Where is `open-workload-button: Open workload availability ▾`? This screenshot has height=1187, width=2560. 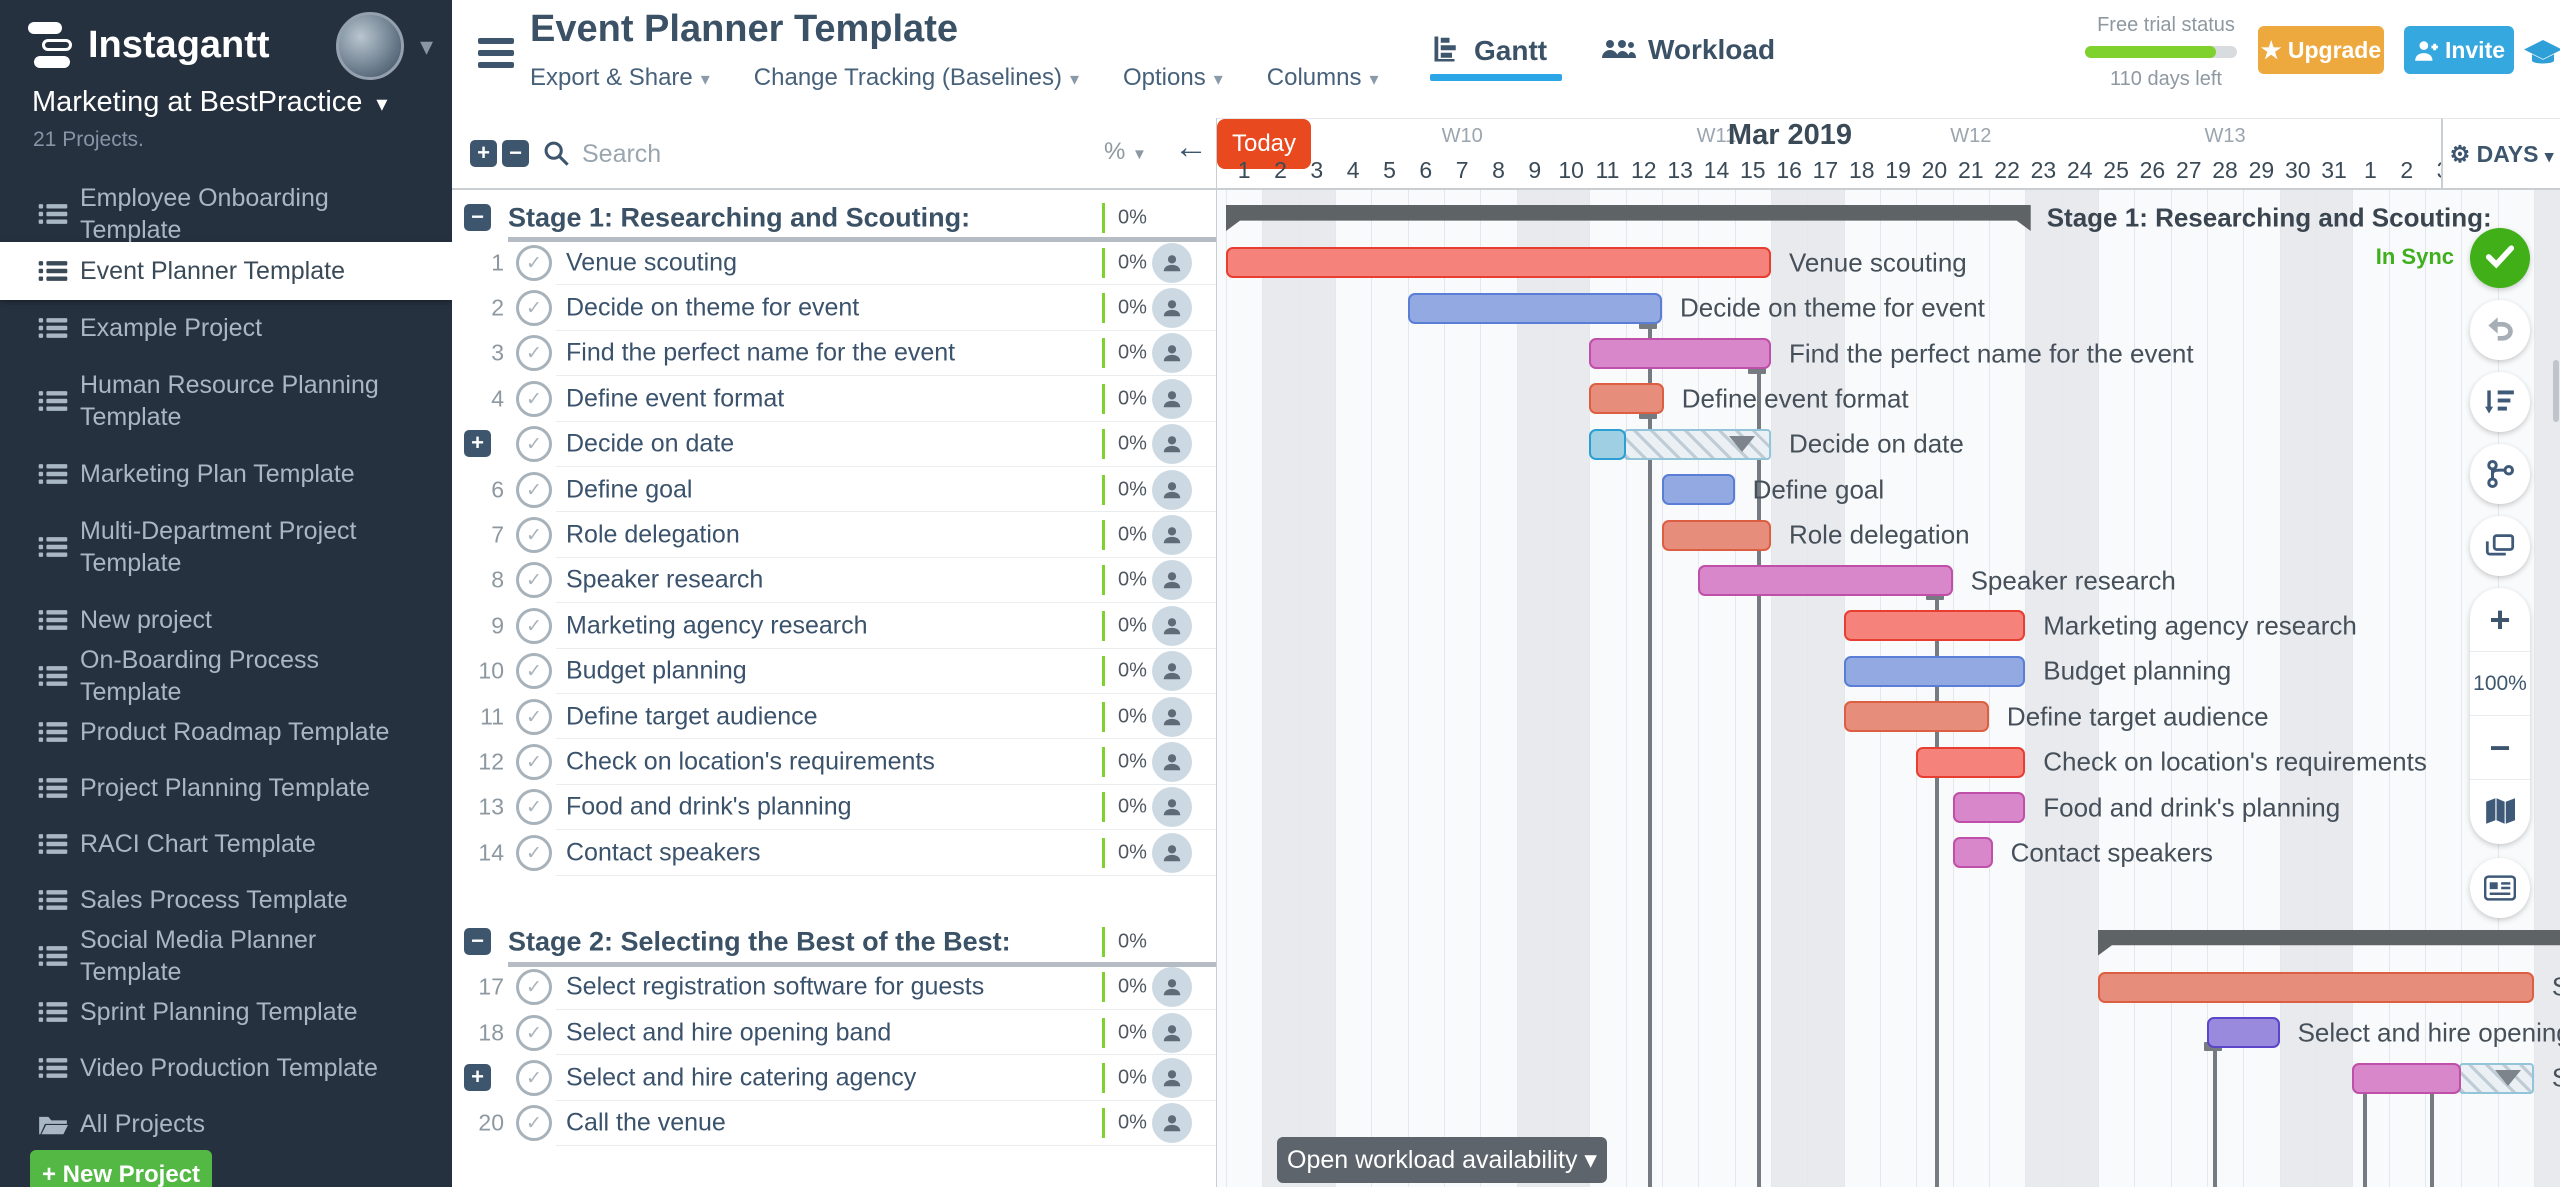 open-workload-button: Open workload availability ▾ is located at coordinates (1442, 1160).